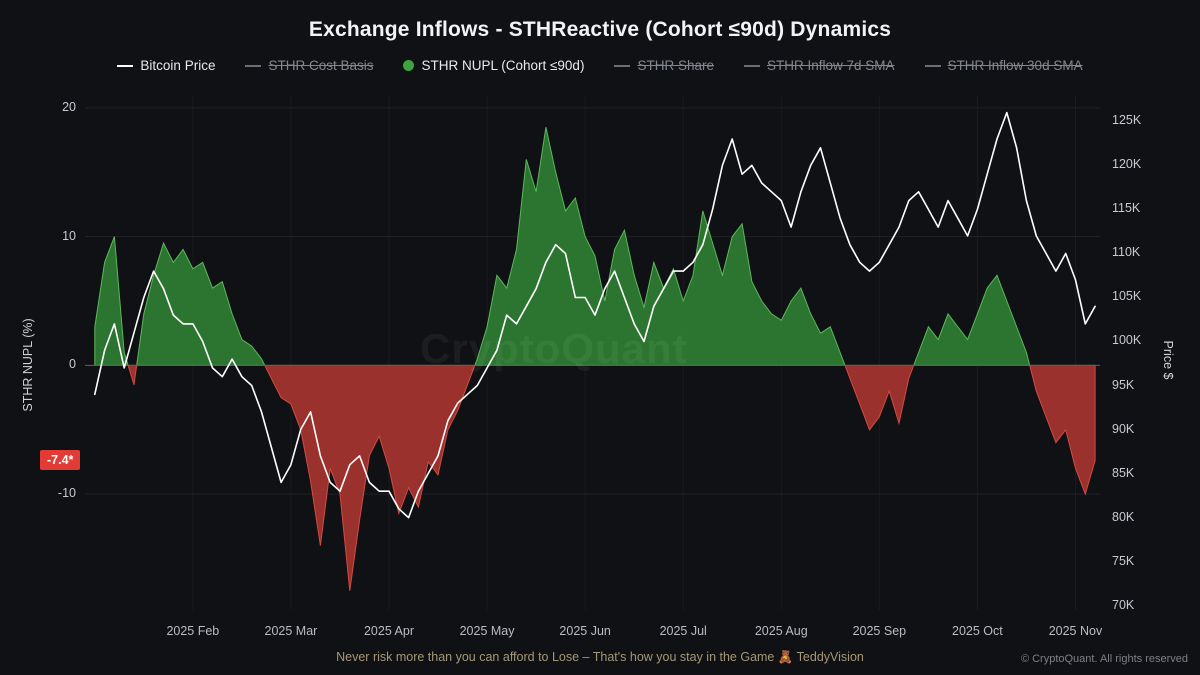 The width and height of the screenshot is (1200, 675). What do you see at coordinates (1127, 164) in the screenshot?
I see `right-axis-tick-label: 120K` at bounding box center [1127, 164].